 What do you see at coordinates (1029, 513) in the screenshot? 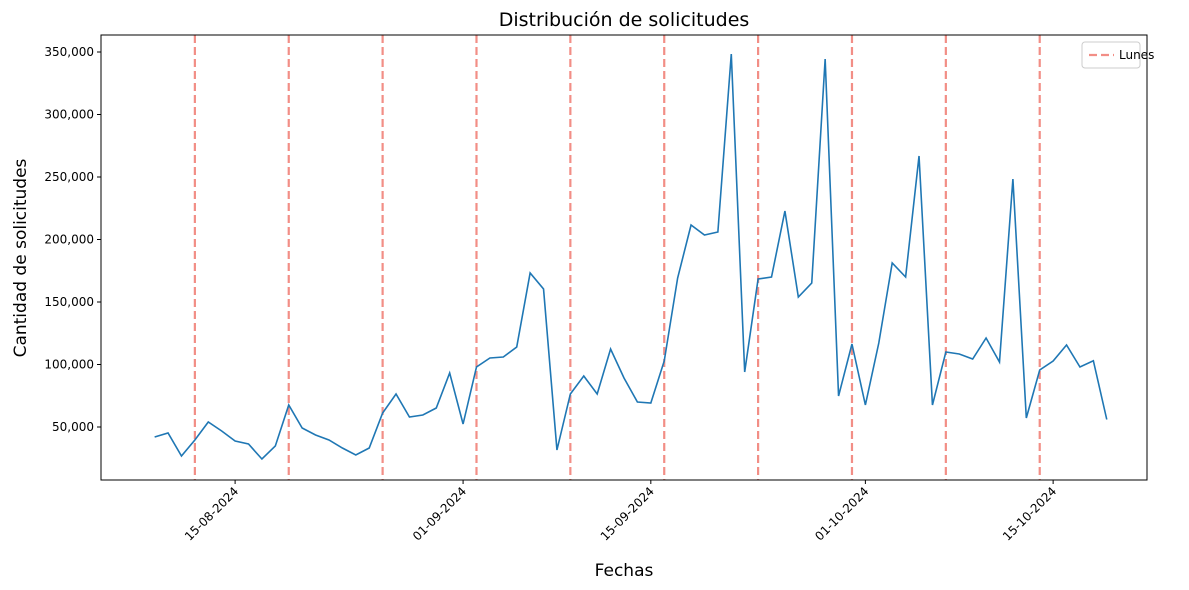
I see `x-tick-label: 15-10-2024` at bounding box center [1029, 513].